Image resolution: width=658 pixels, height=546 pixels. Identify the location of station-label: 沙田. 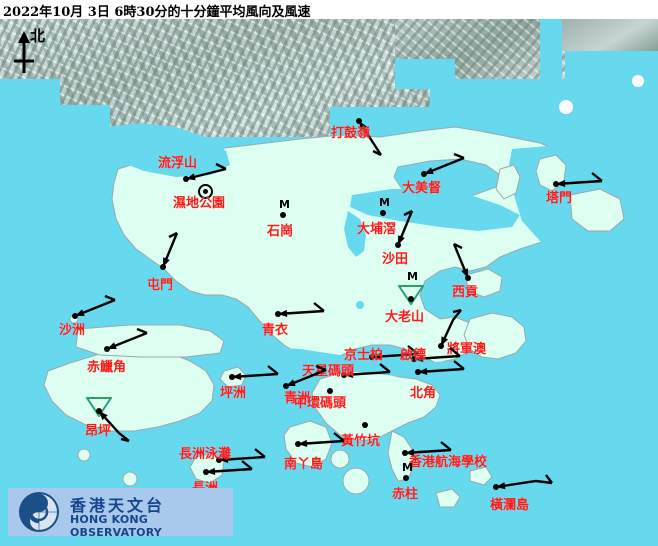
(395, 259).